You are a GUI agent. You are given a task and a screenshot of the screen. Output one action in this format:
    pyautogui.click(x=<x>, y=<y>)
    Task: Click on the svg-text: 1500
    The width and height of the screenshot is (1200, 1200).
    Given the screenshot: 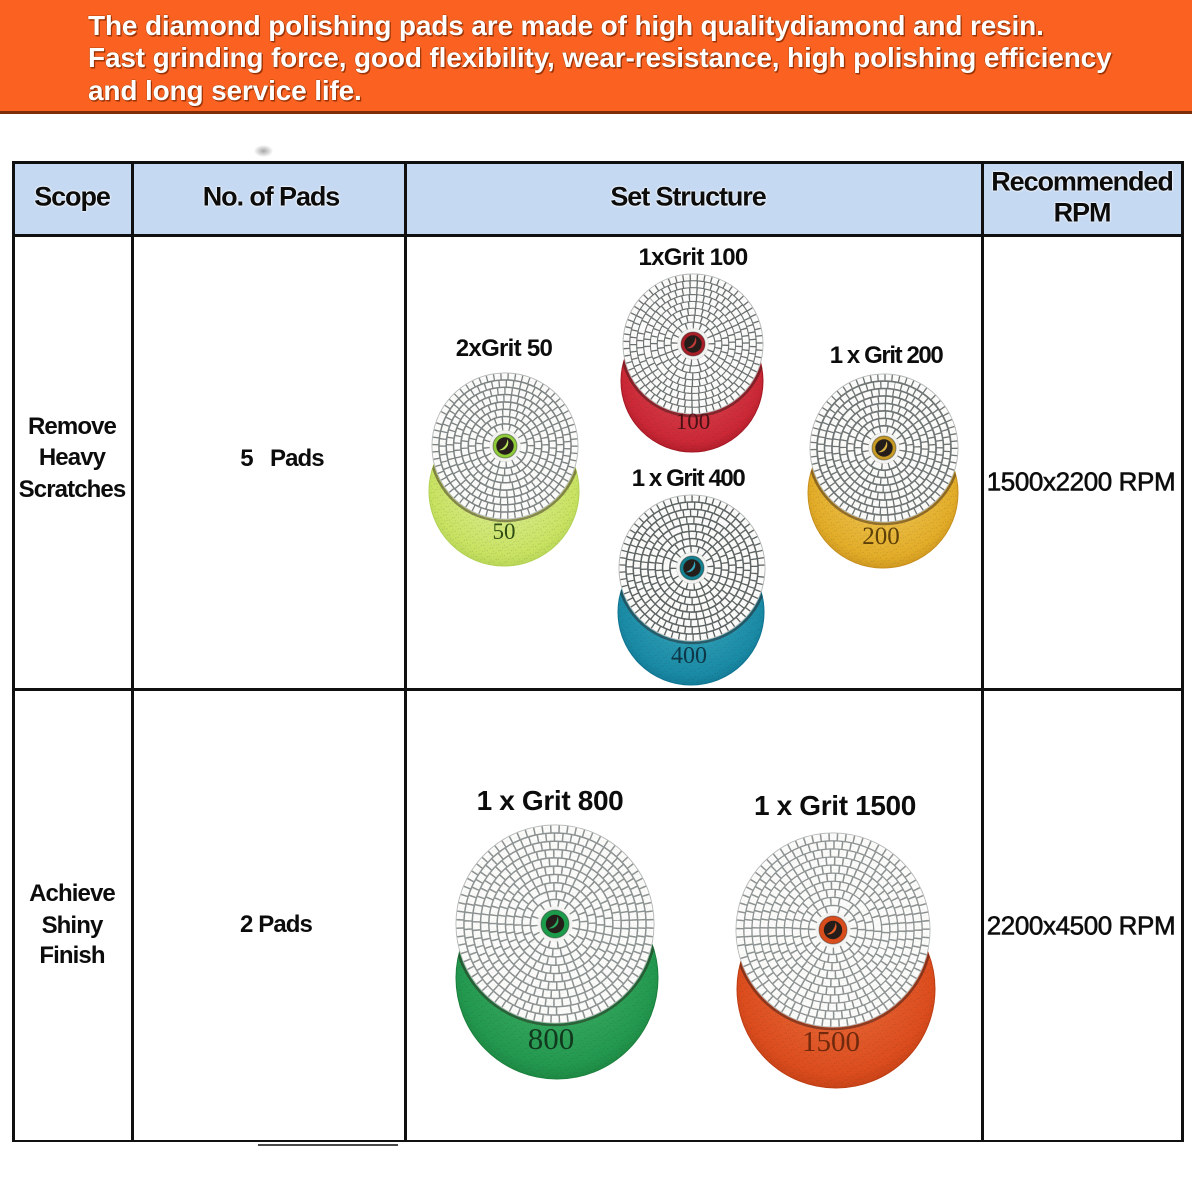 What is the action you would take?
    pyautogui.click(x=831, y=1042)
    